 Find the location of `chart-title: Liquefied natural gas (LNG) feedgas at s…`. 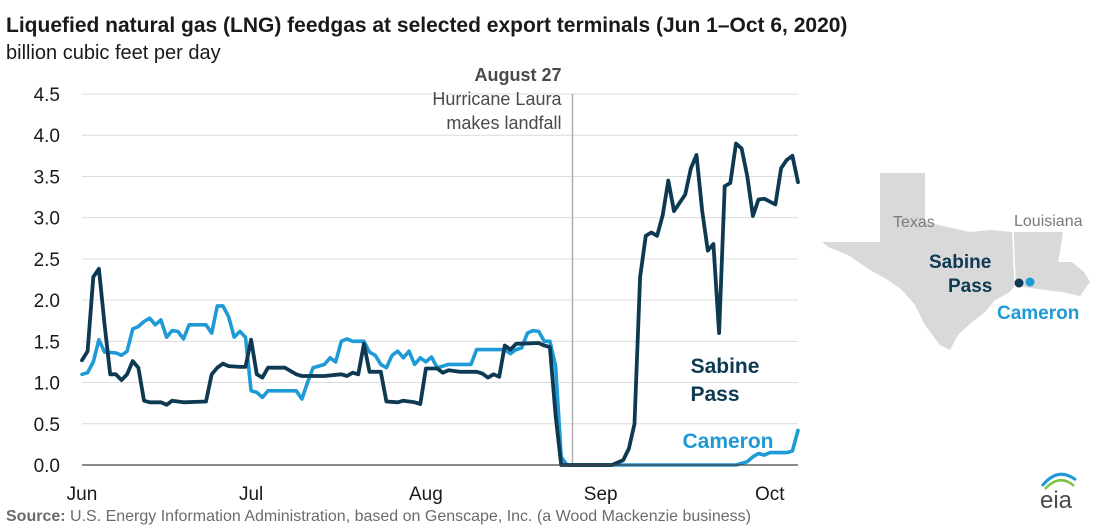

chart-title: Liquefied natural gas (LNG) feedgas at s… is located at coordinates (427, 25).